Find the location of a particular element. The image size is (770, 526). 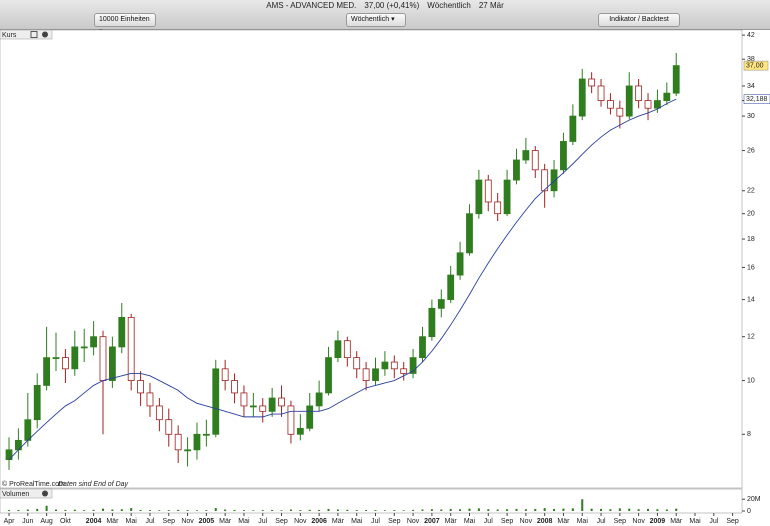

x-tick-label: 2004 is located at coordinates (94, 521).